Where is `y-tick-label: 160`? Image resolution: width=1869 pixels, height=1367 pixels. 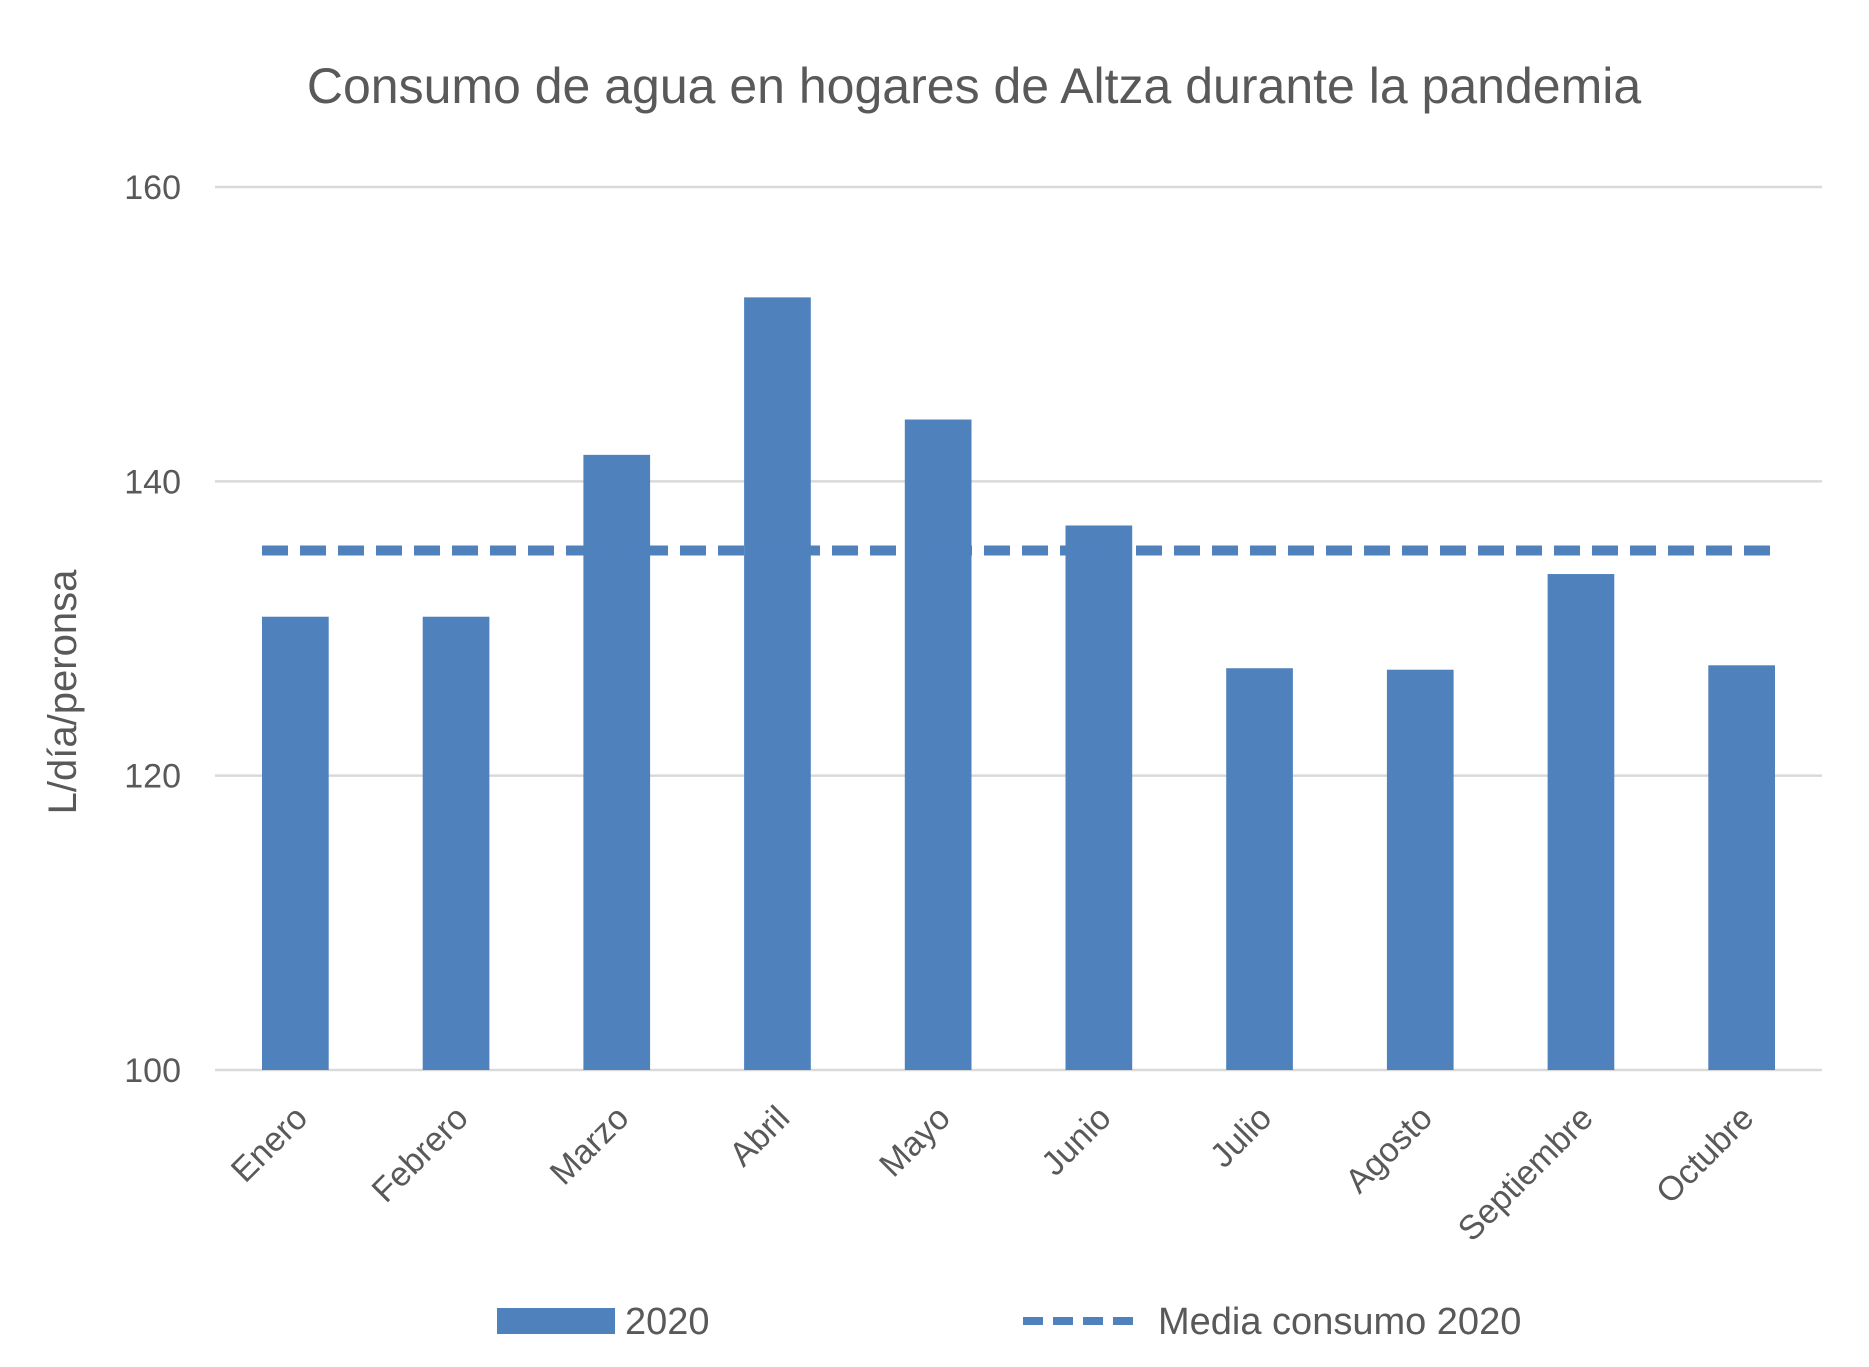
y-tick-label: 160 is located at coordinates (152, 188).